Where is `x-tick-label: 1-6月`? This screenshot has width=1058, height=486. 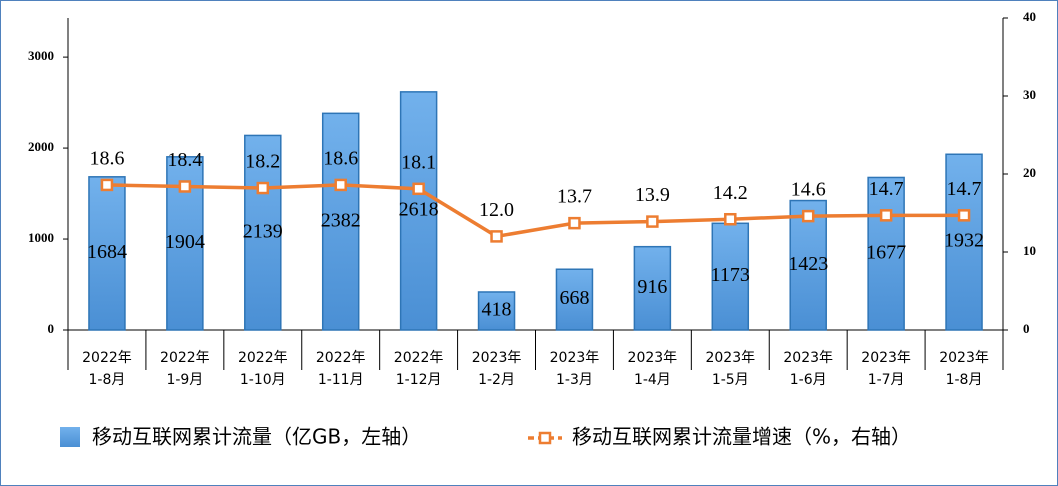 x-tick-label: 1-6月 is located at coordinates (808, 380).